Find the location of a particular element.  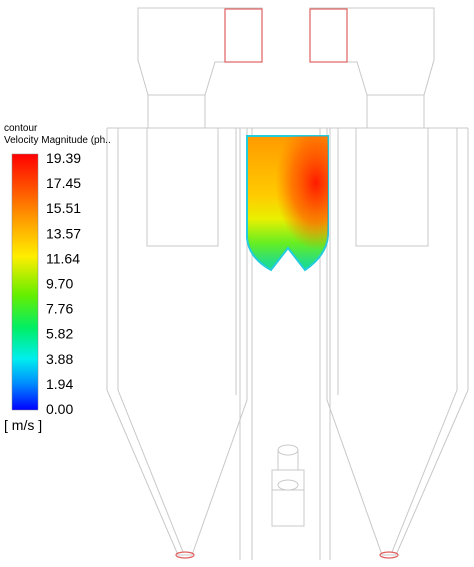

legend-title: contour is located at coordinates (21, 128).